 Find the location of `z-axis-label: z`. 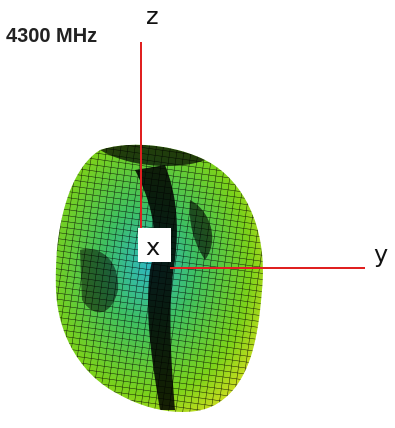

z-axis-label: z is located at coordinates (152, 16).